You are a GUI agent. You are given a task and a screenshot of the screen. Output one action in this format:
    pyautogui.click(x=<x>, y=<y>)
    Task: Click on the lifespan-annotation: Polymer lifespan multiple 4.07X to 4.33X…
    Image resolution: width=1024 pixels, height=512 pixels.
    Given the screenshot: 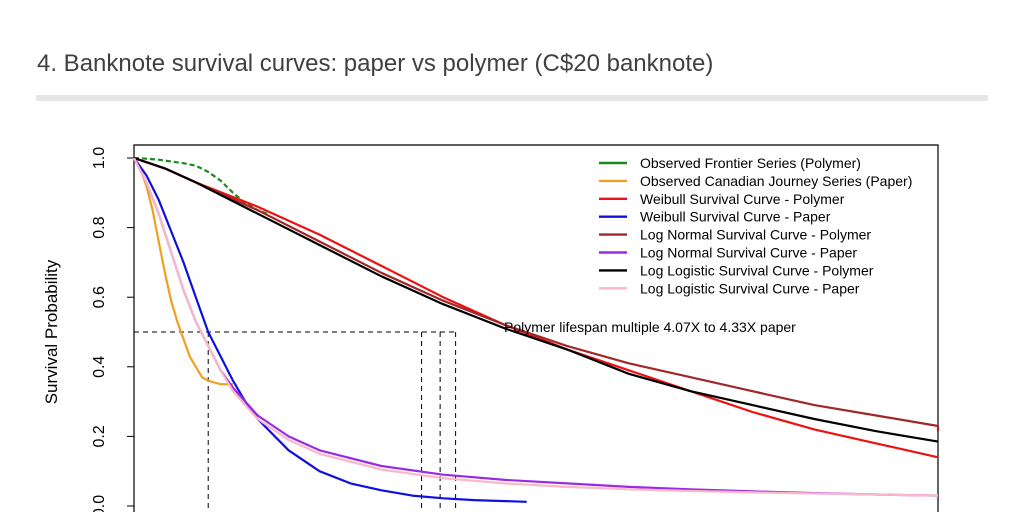 What is the action you would take?
    pyautogui.click(x=650, y=327)
    